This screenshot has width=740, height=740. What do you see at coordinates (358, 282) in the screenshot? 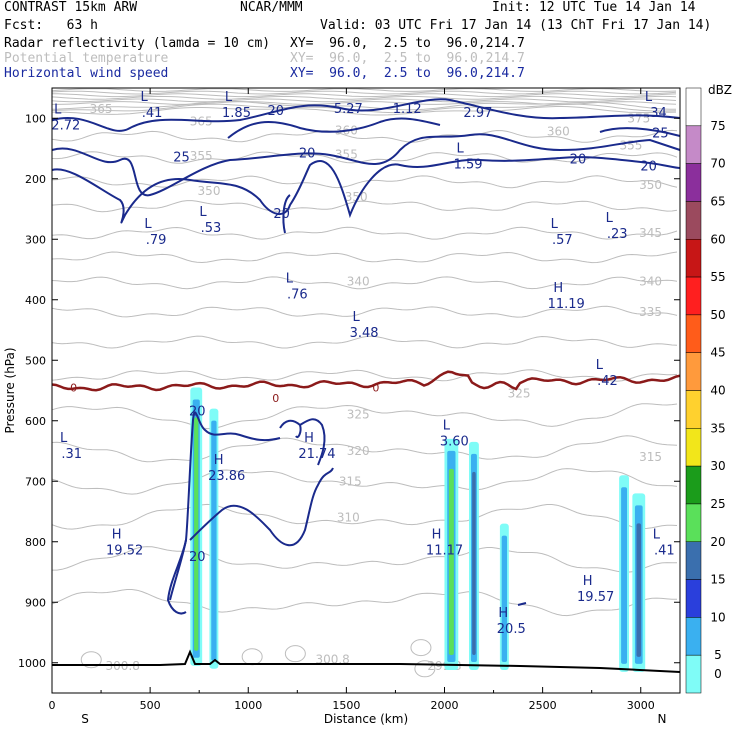
I see `theta-label: 340` at bounding box center [358, 282].